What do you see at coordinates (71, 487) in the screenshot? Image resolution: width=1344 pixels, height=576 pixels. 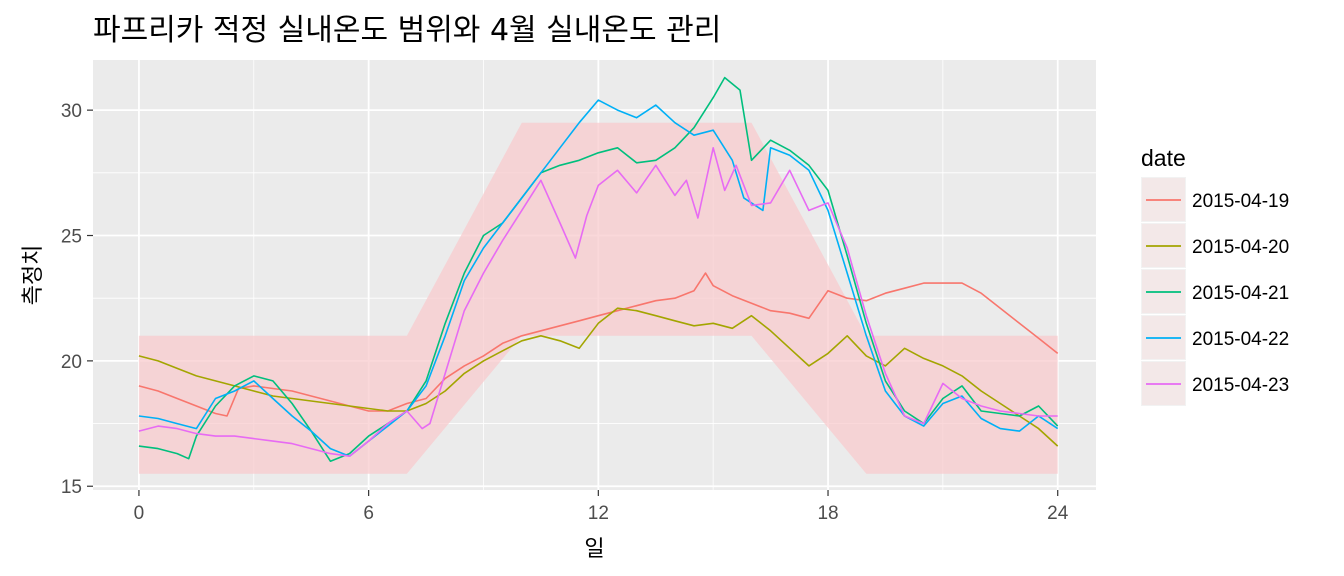 I see `y-tick-label: 15` at bounding box center [71, 487].